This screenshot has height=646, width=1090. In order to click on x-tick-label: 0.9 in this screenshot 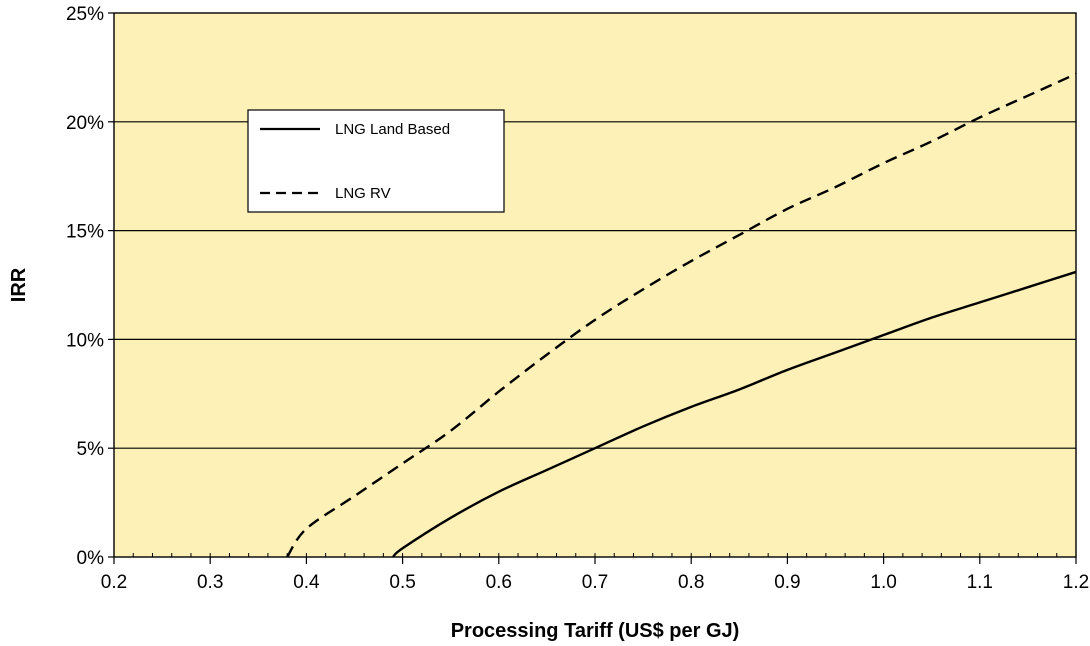, I will do `click(787, 582)`.